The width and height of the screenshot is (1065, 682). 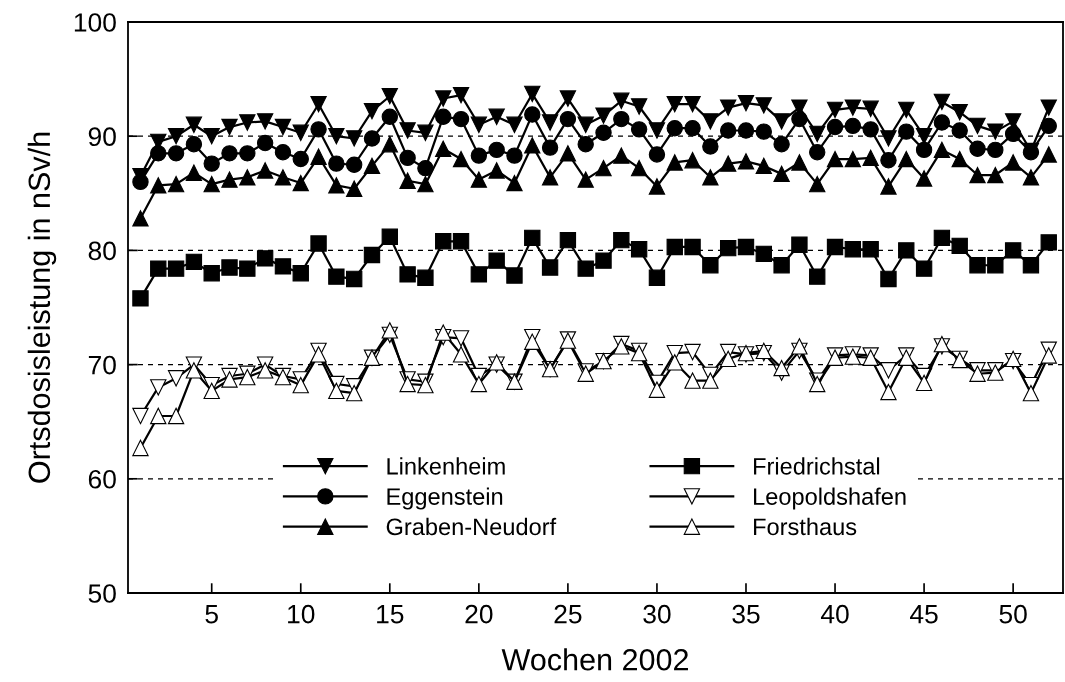 I want to click on x-tick-label: 50, so click(x=1013, y=614).